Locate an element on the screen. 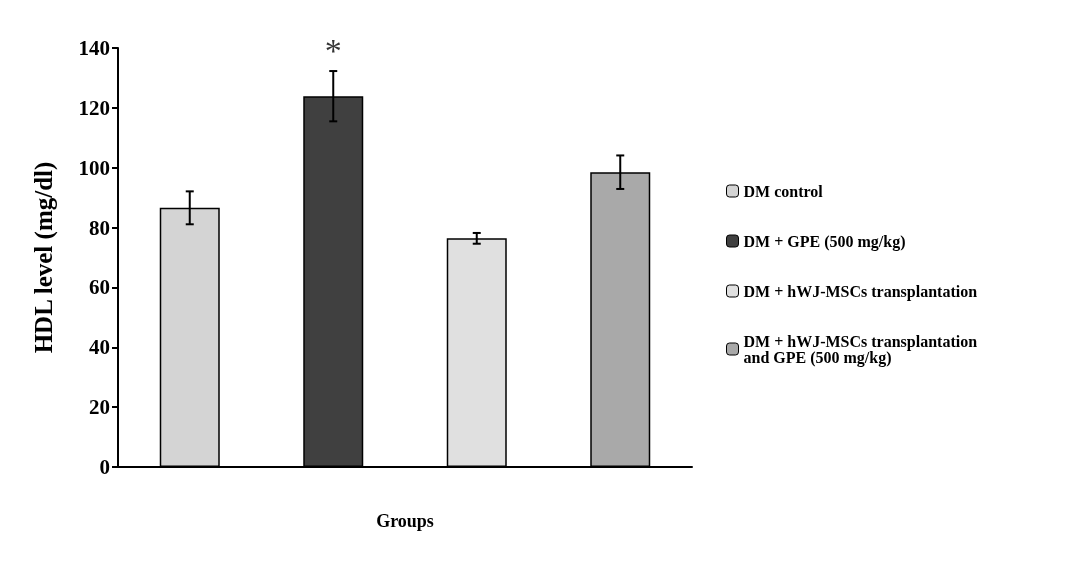  y-tick-label: 40 is located at coordinates (99, 347).